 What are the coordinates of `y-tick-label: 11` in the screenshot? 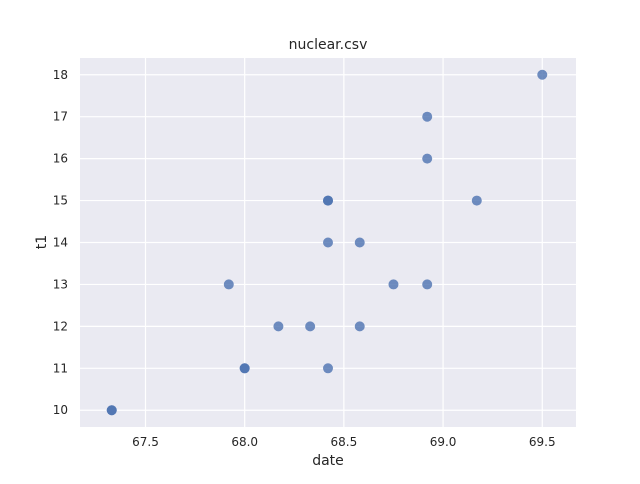 It's located at (60, 368).